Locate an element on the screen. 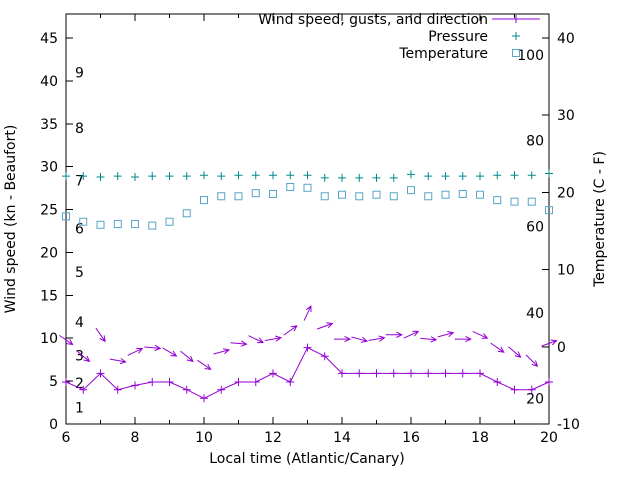 The width and height of the screenshot is (640, 480). series-temperature is located at coordinates (307, 206).